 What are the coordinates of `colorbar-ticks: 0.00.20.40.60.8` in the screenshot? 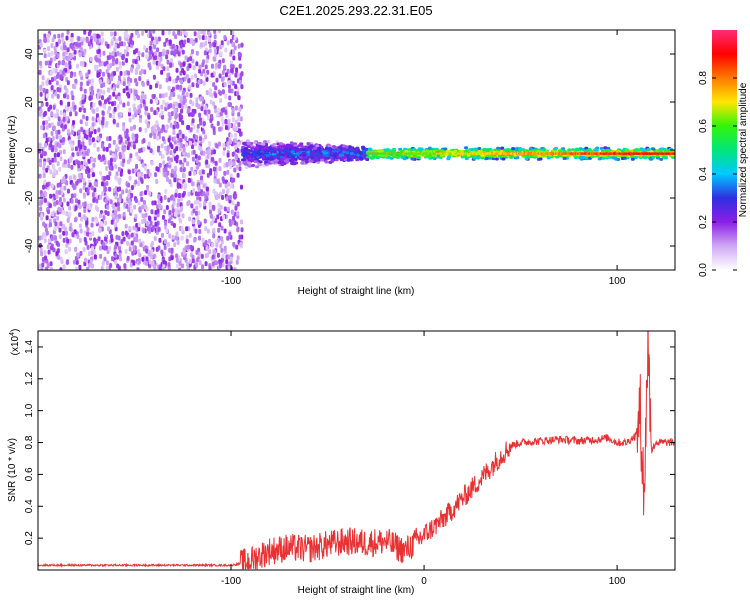 It's located at (717, 174).